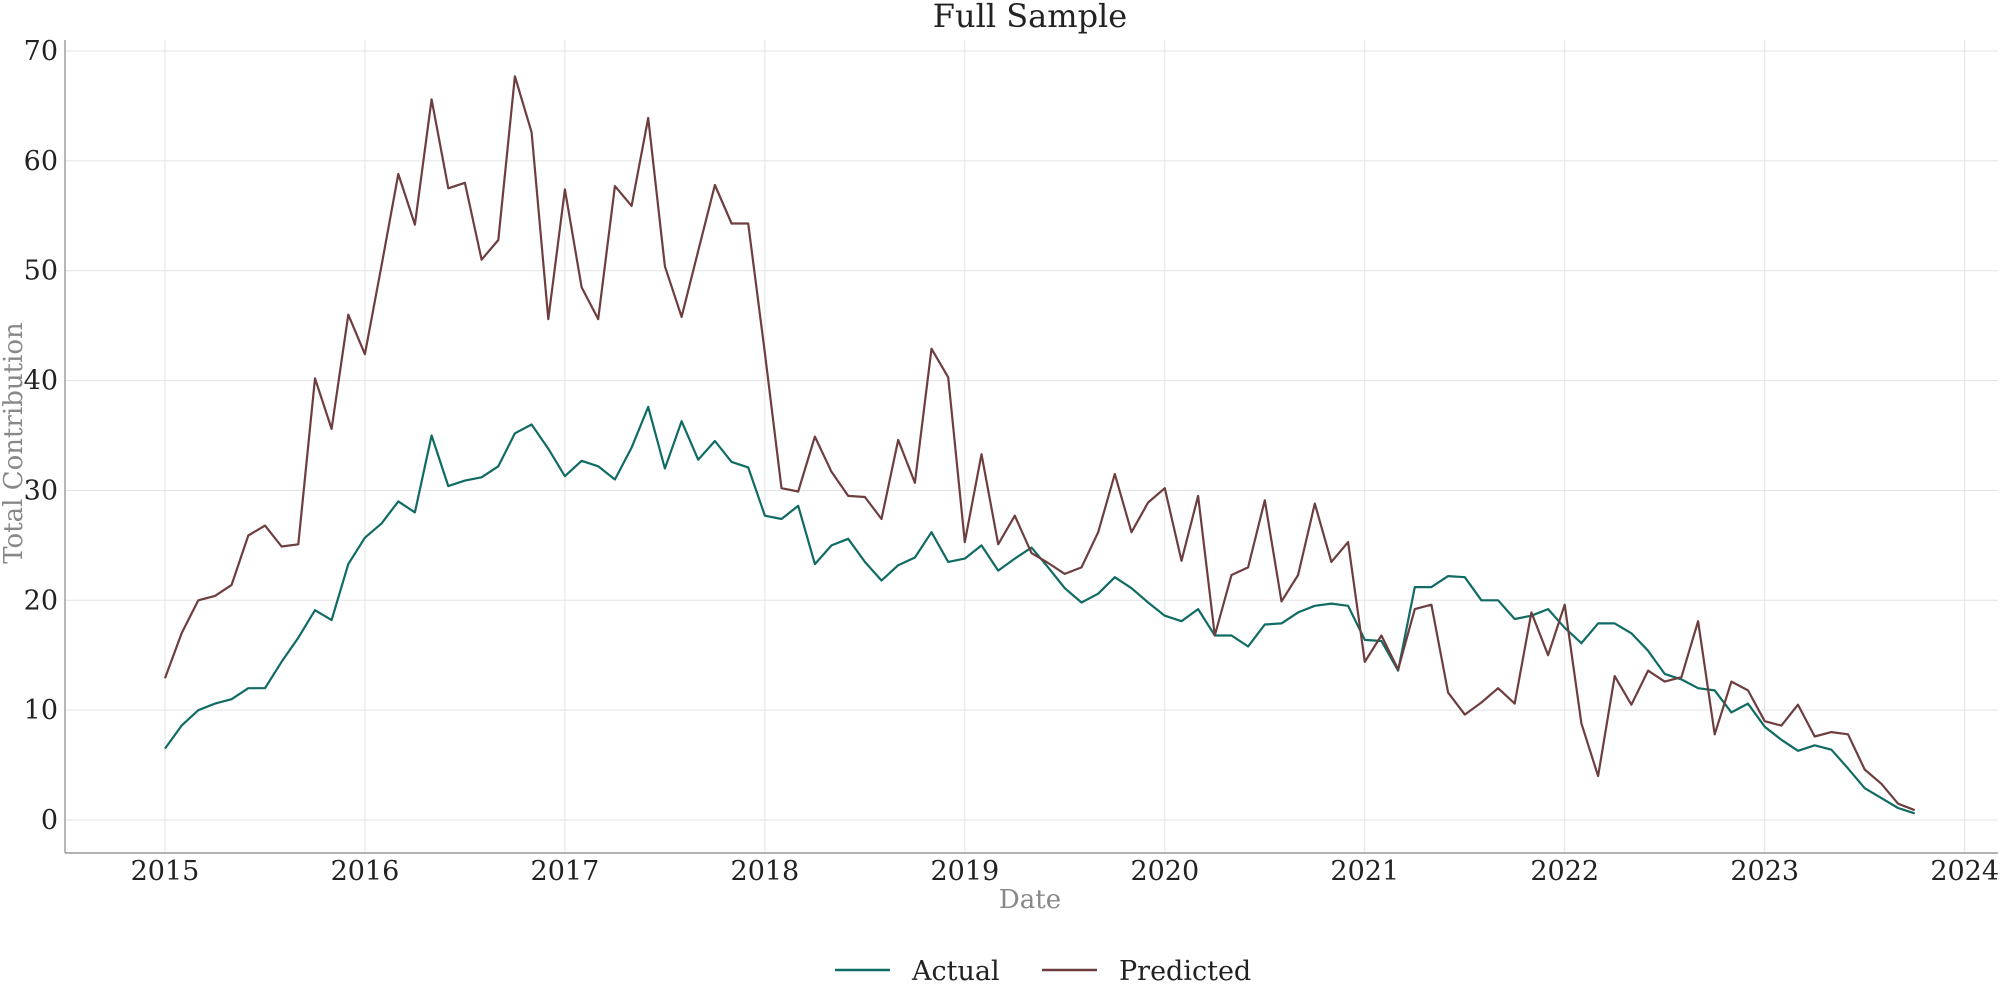  Describe the element at coordinates (41, 436) in the screenshot. I see `y-tick-labels: 0 10 20 30 40 50 60 70` at that location.